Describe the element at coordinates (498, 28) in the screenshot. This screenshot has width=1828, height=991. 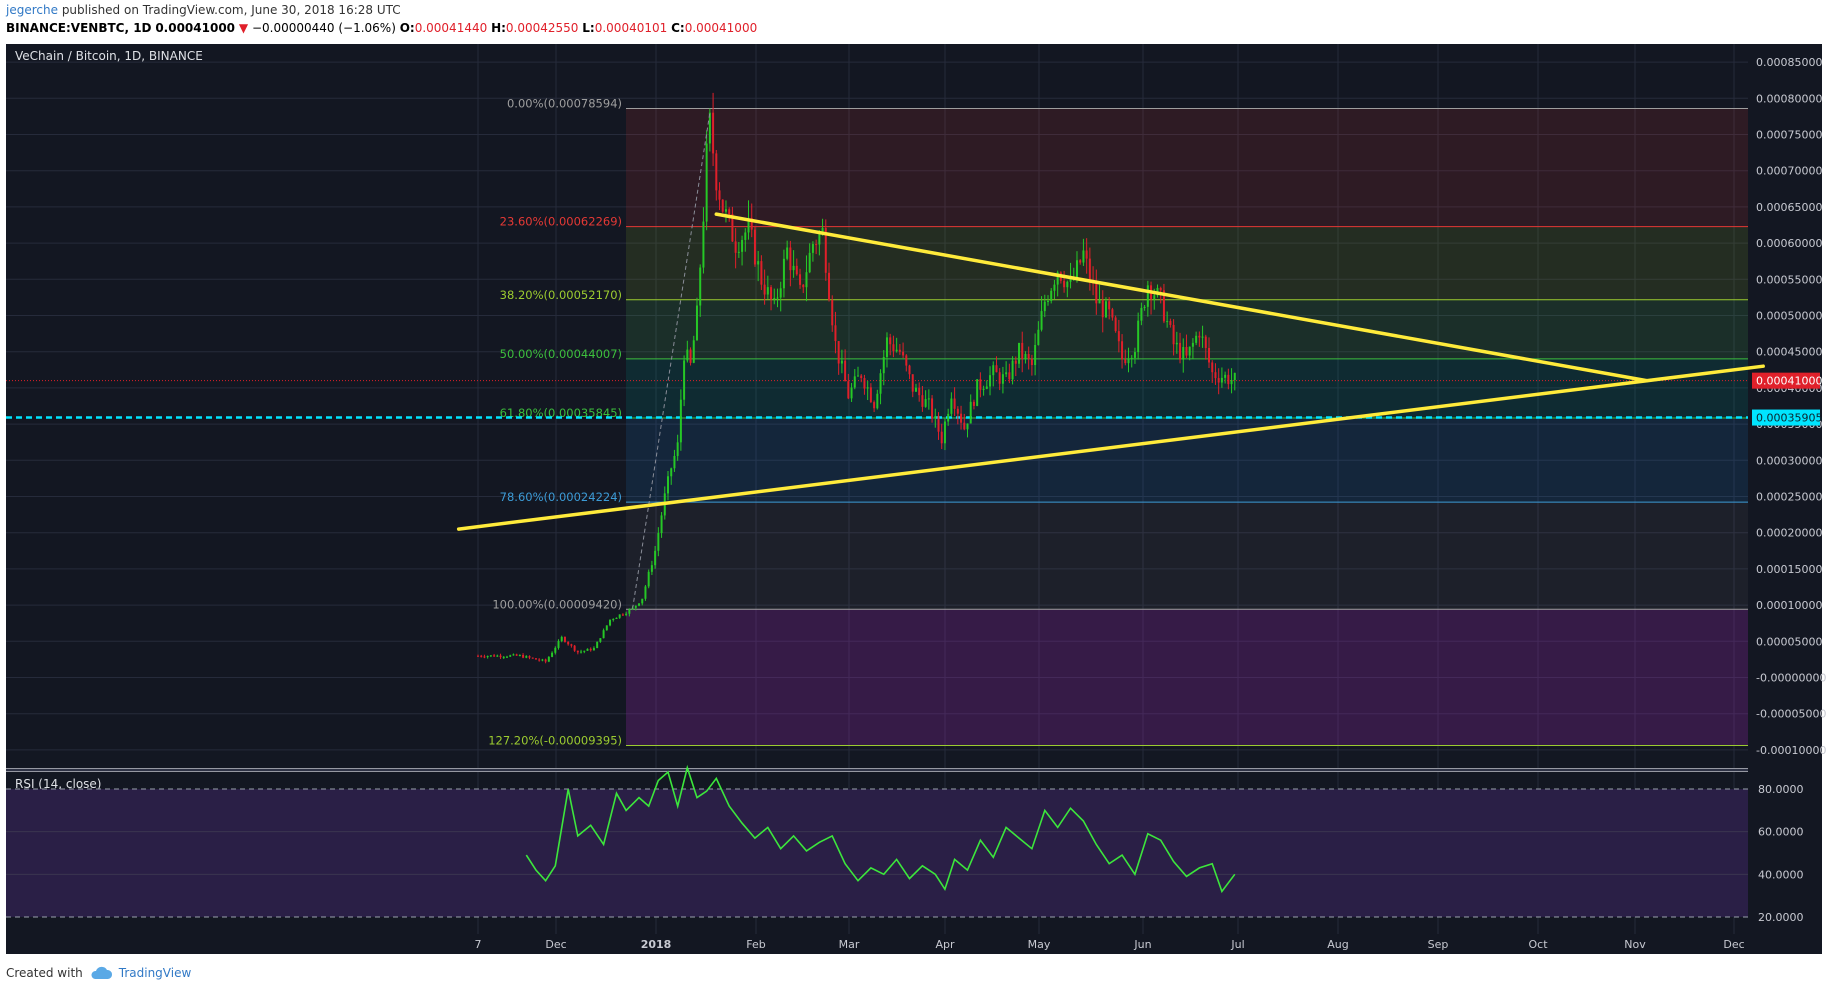
I see `high-label: H:` at that location.